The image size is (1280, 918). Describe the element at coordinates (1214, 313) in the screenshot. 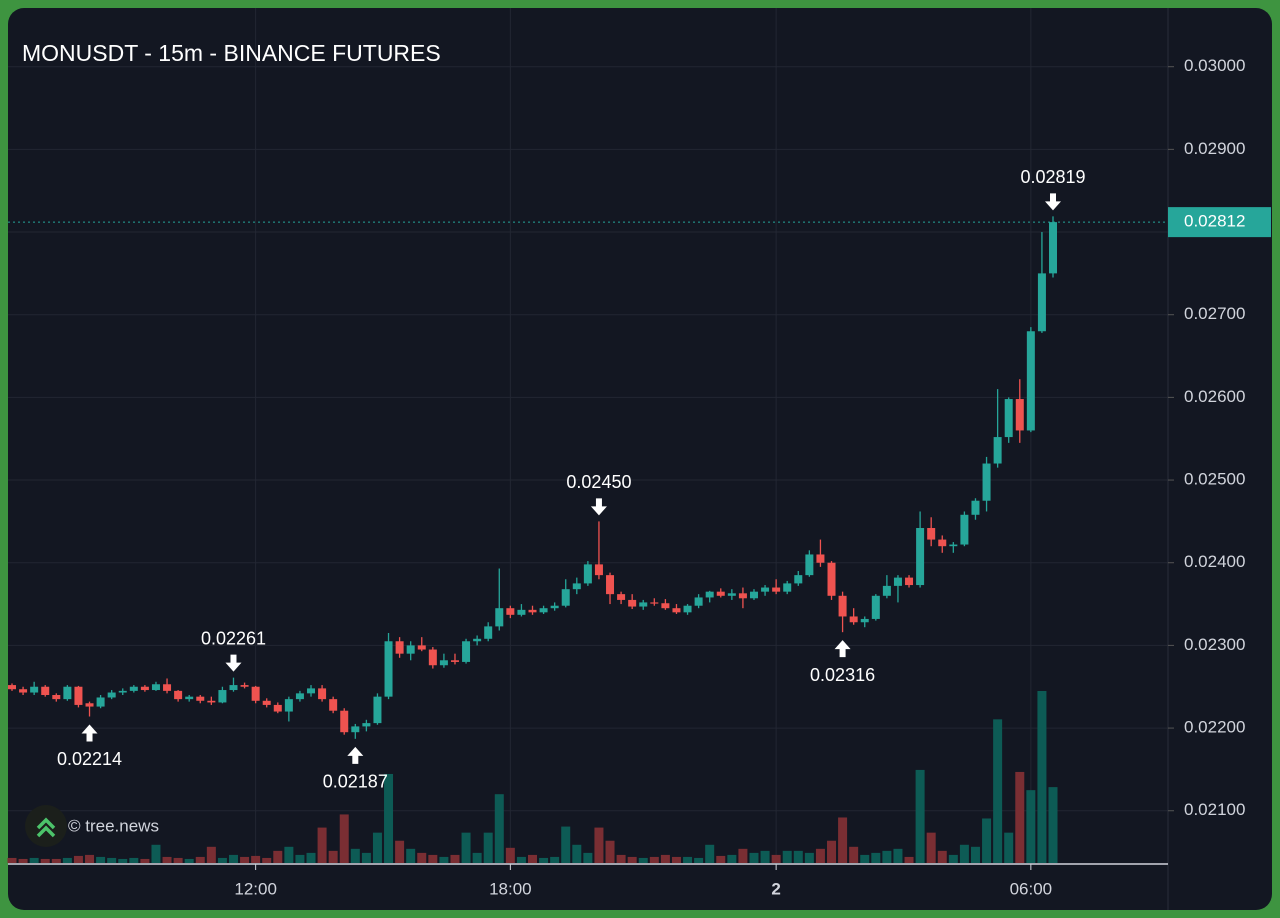

I see `y-tick-label: 0.02700` at that location.